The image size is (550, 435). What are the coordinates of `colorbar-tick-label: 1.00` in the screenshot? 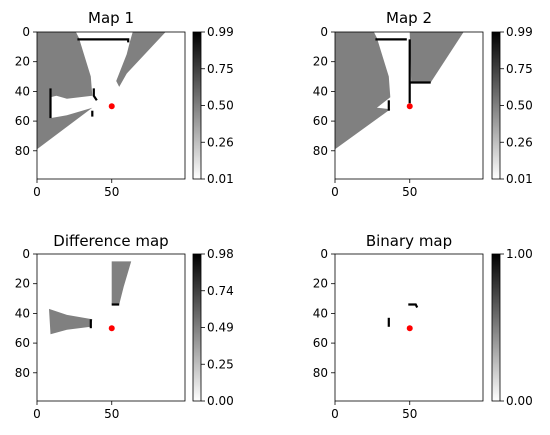 It's located at (519, 254).